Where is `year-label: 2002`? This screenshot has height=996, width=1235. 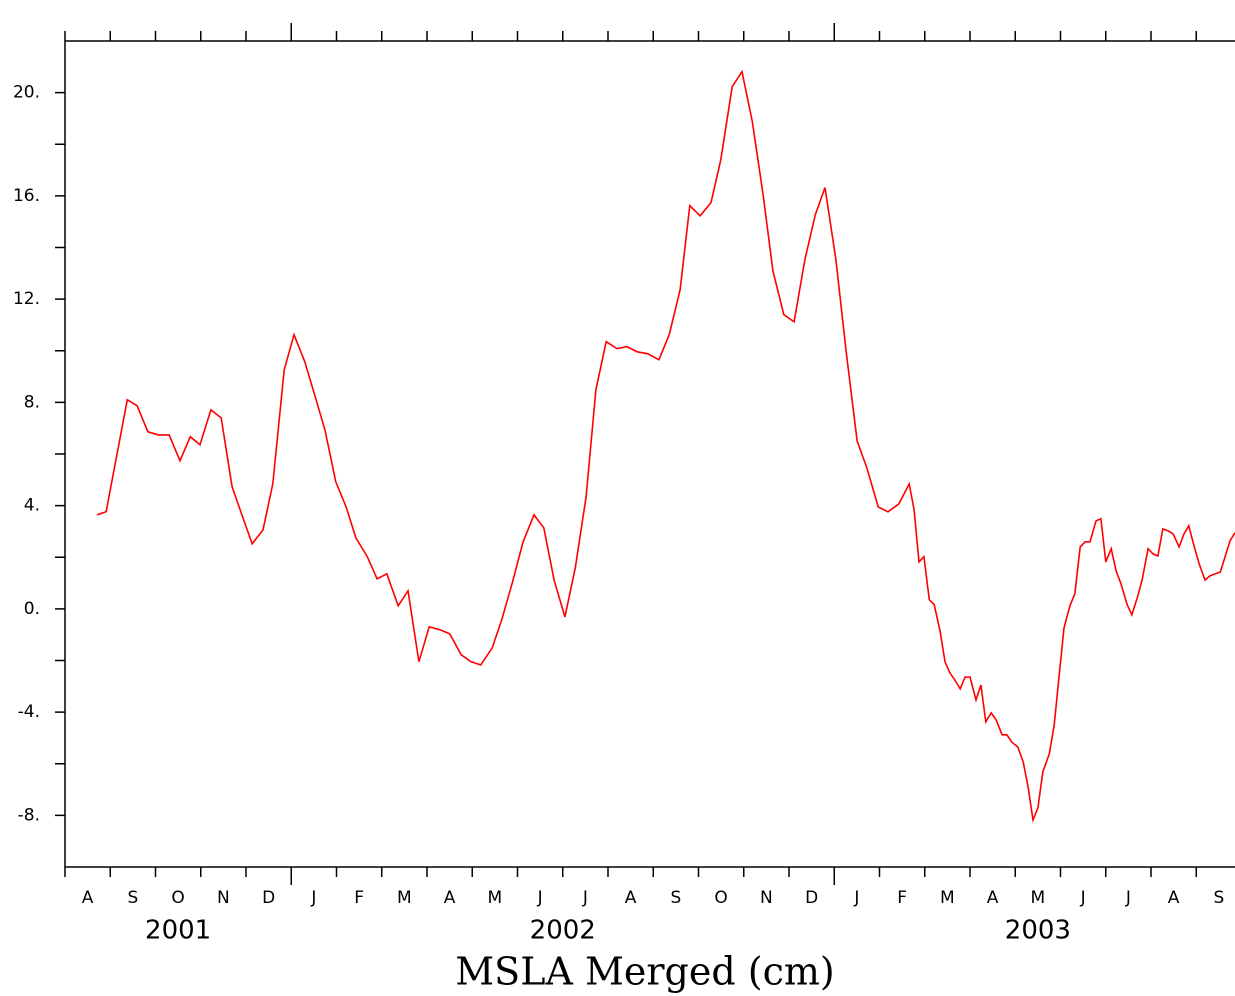
year-label: 2002 is located at coordinates (563, 931).